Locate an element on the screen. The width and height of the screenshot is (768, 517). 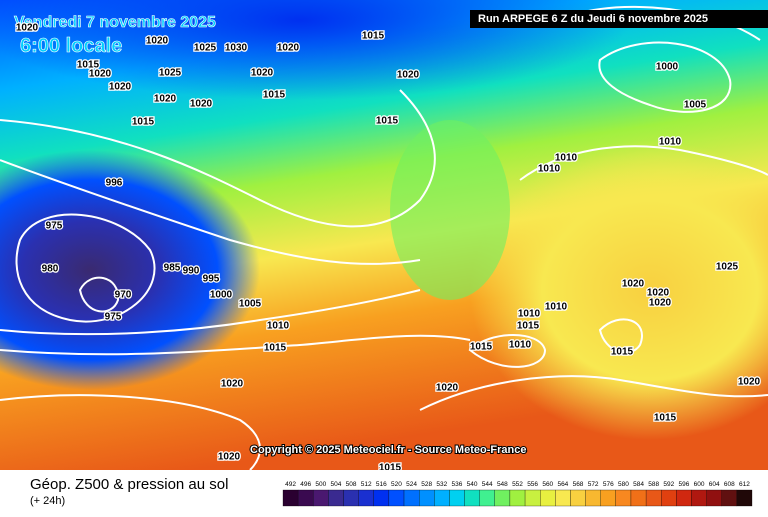
colorbar-label: 540 is located at coordinates (472, 484).